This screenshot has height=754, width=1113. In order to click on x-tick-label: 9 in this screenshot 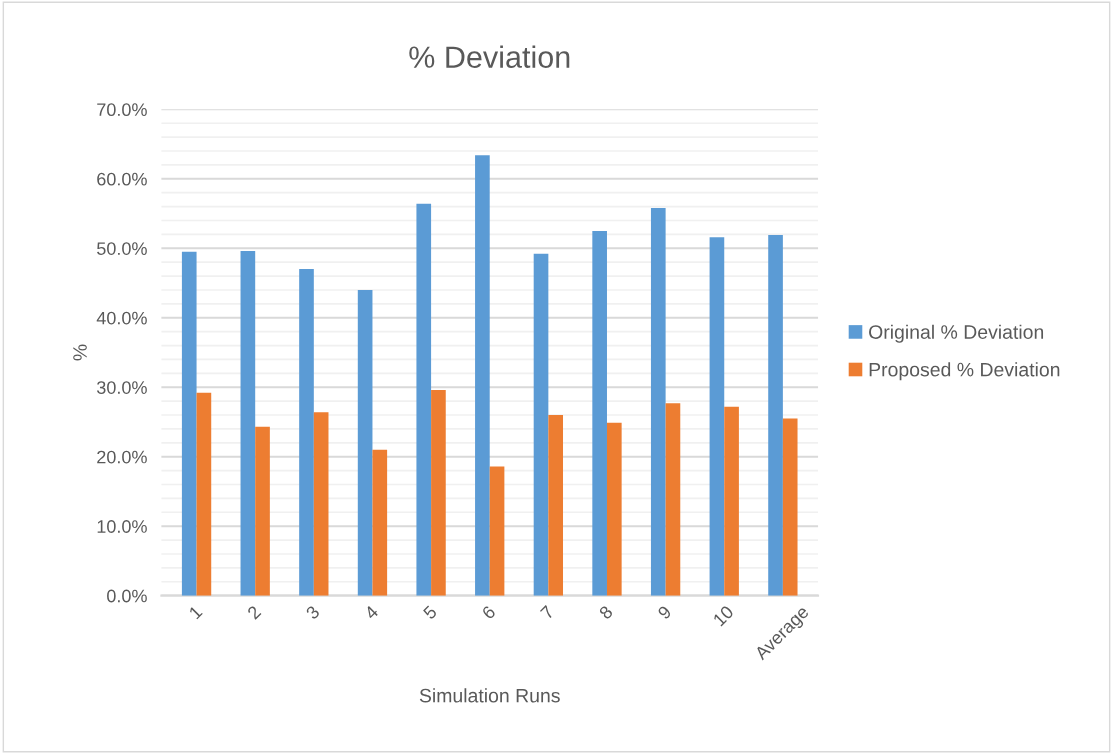, I will do `click(664, 612)`.